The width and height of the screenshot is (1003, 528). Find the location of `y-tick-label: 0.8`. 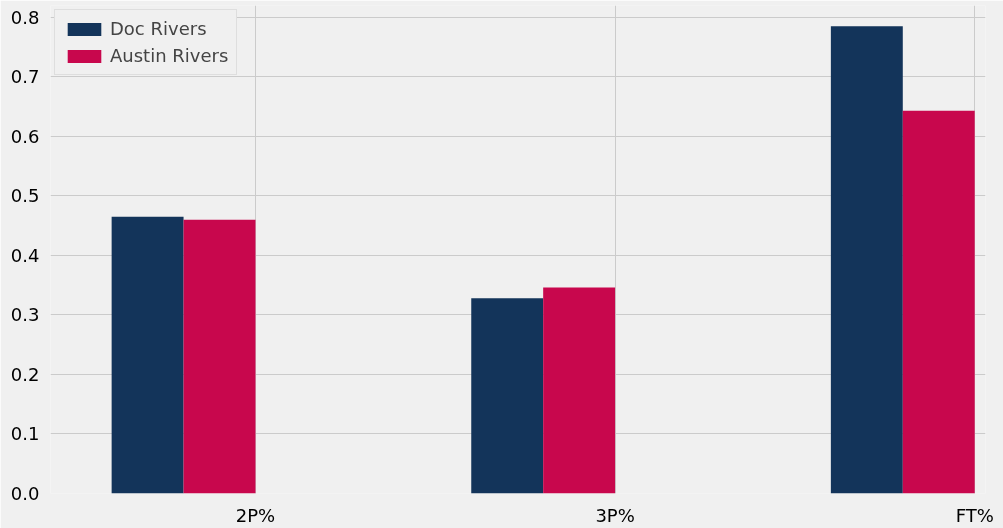

y-tick-label: 0.8 is located at coordinates (25, 17).